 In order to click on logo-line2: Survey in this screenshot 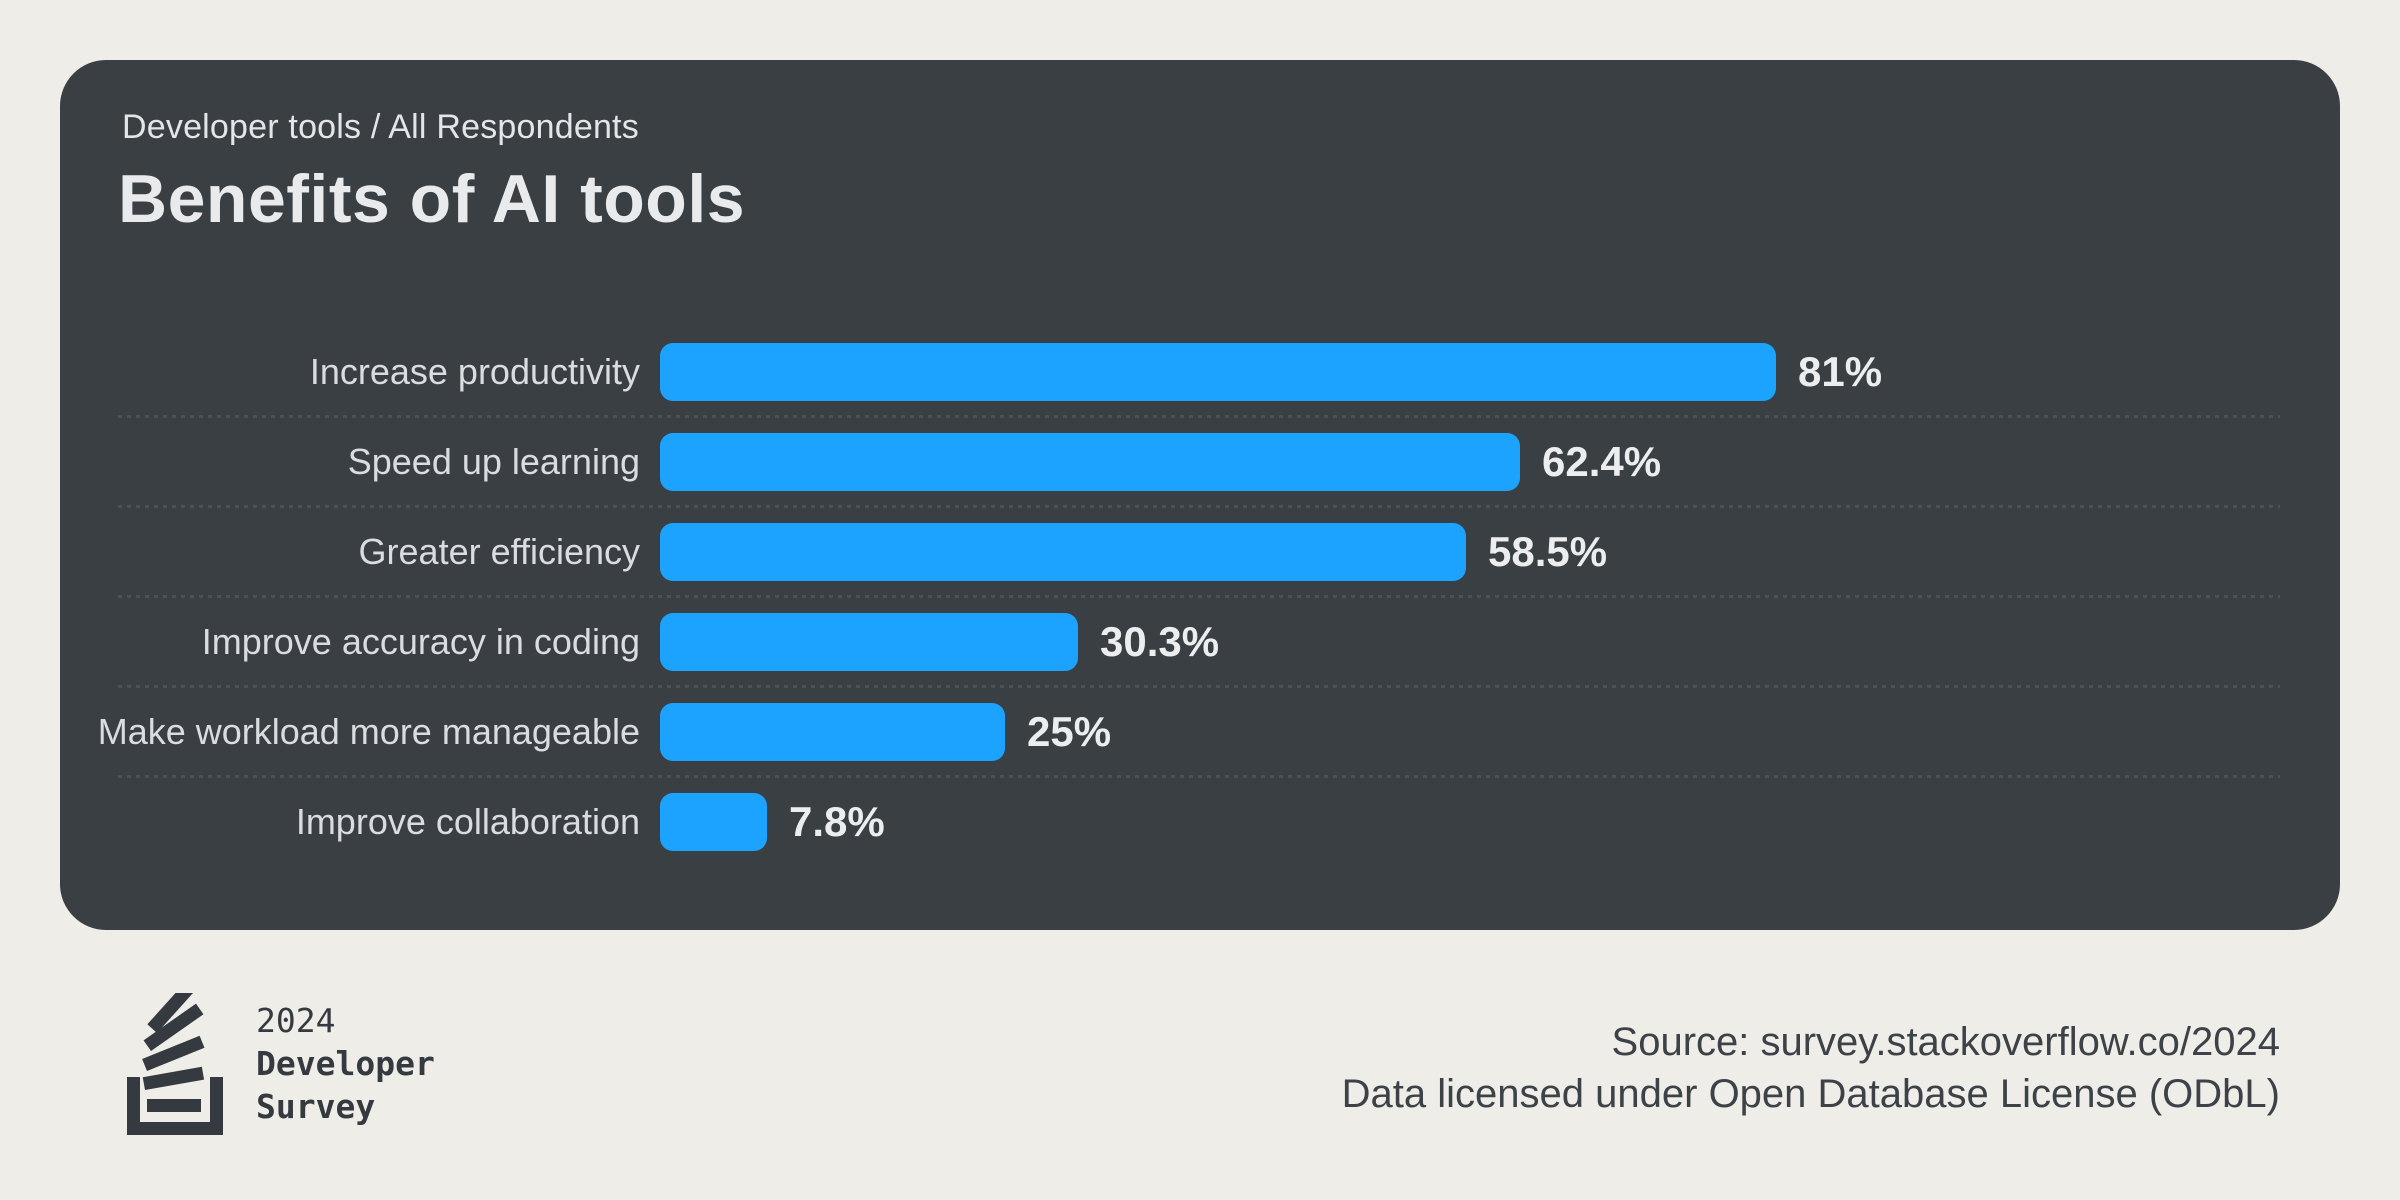, I will do `click(316, 1106)`.